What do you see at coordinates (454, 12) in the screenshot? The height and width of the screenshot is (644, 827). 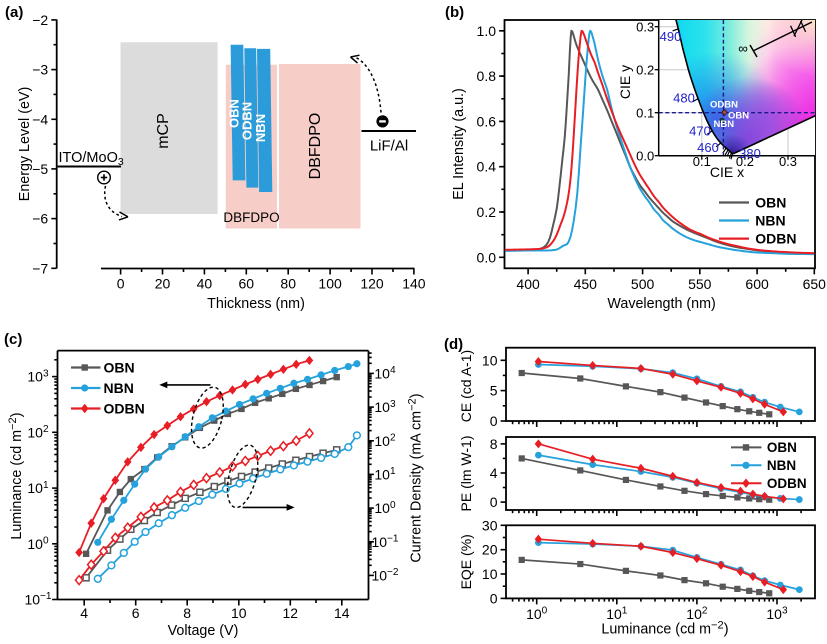 I see `svg-text: (b)` at bounding box center [454, 12].